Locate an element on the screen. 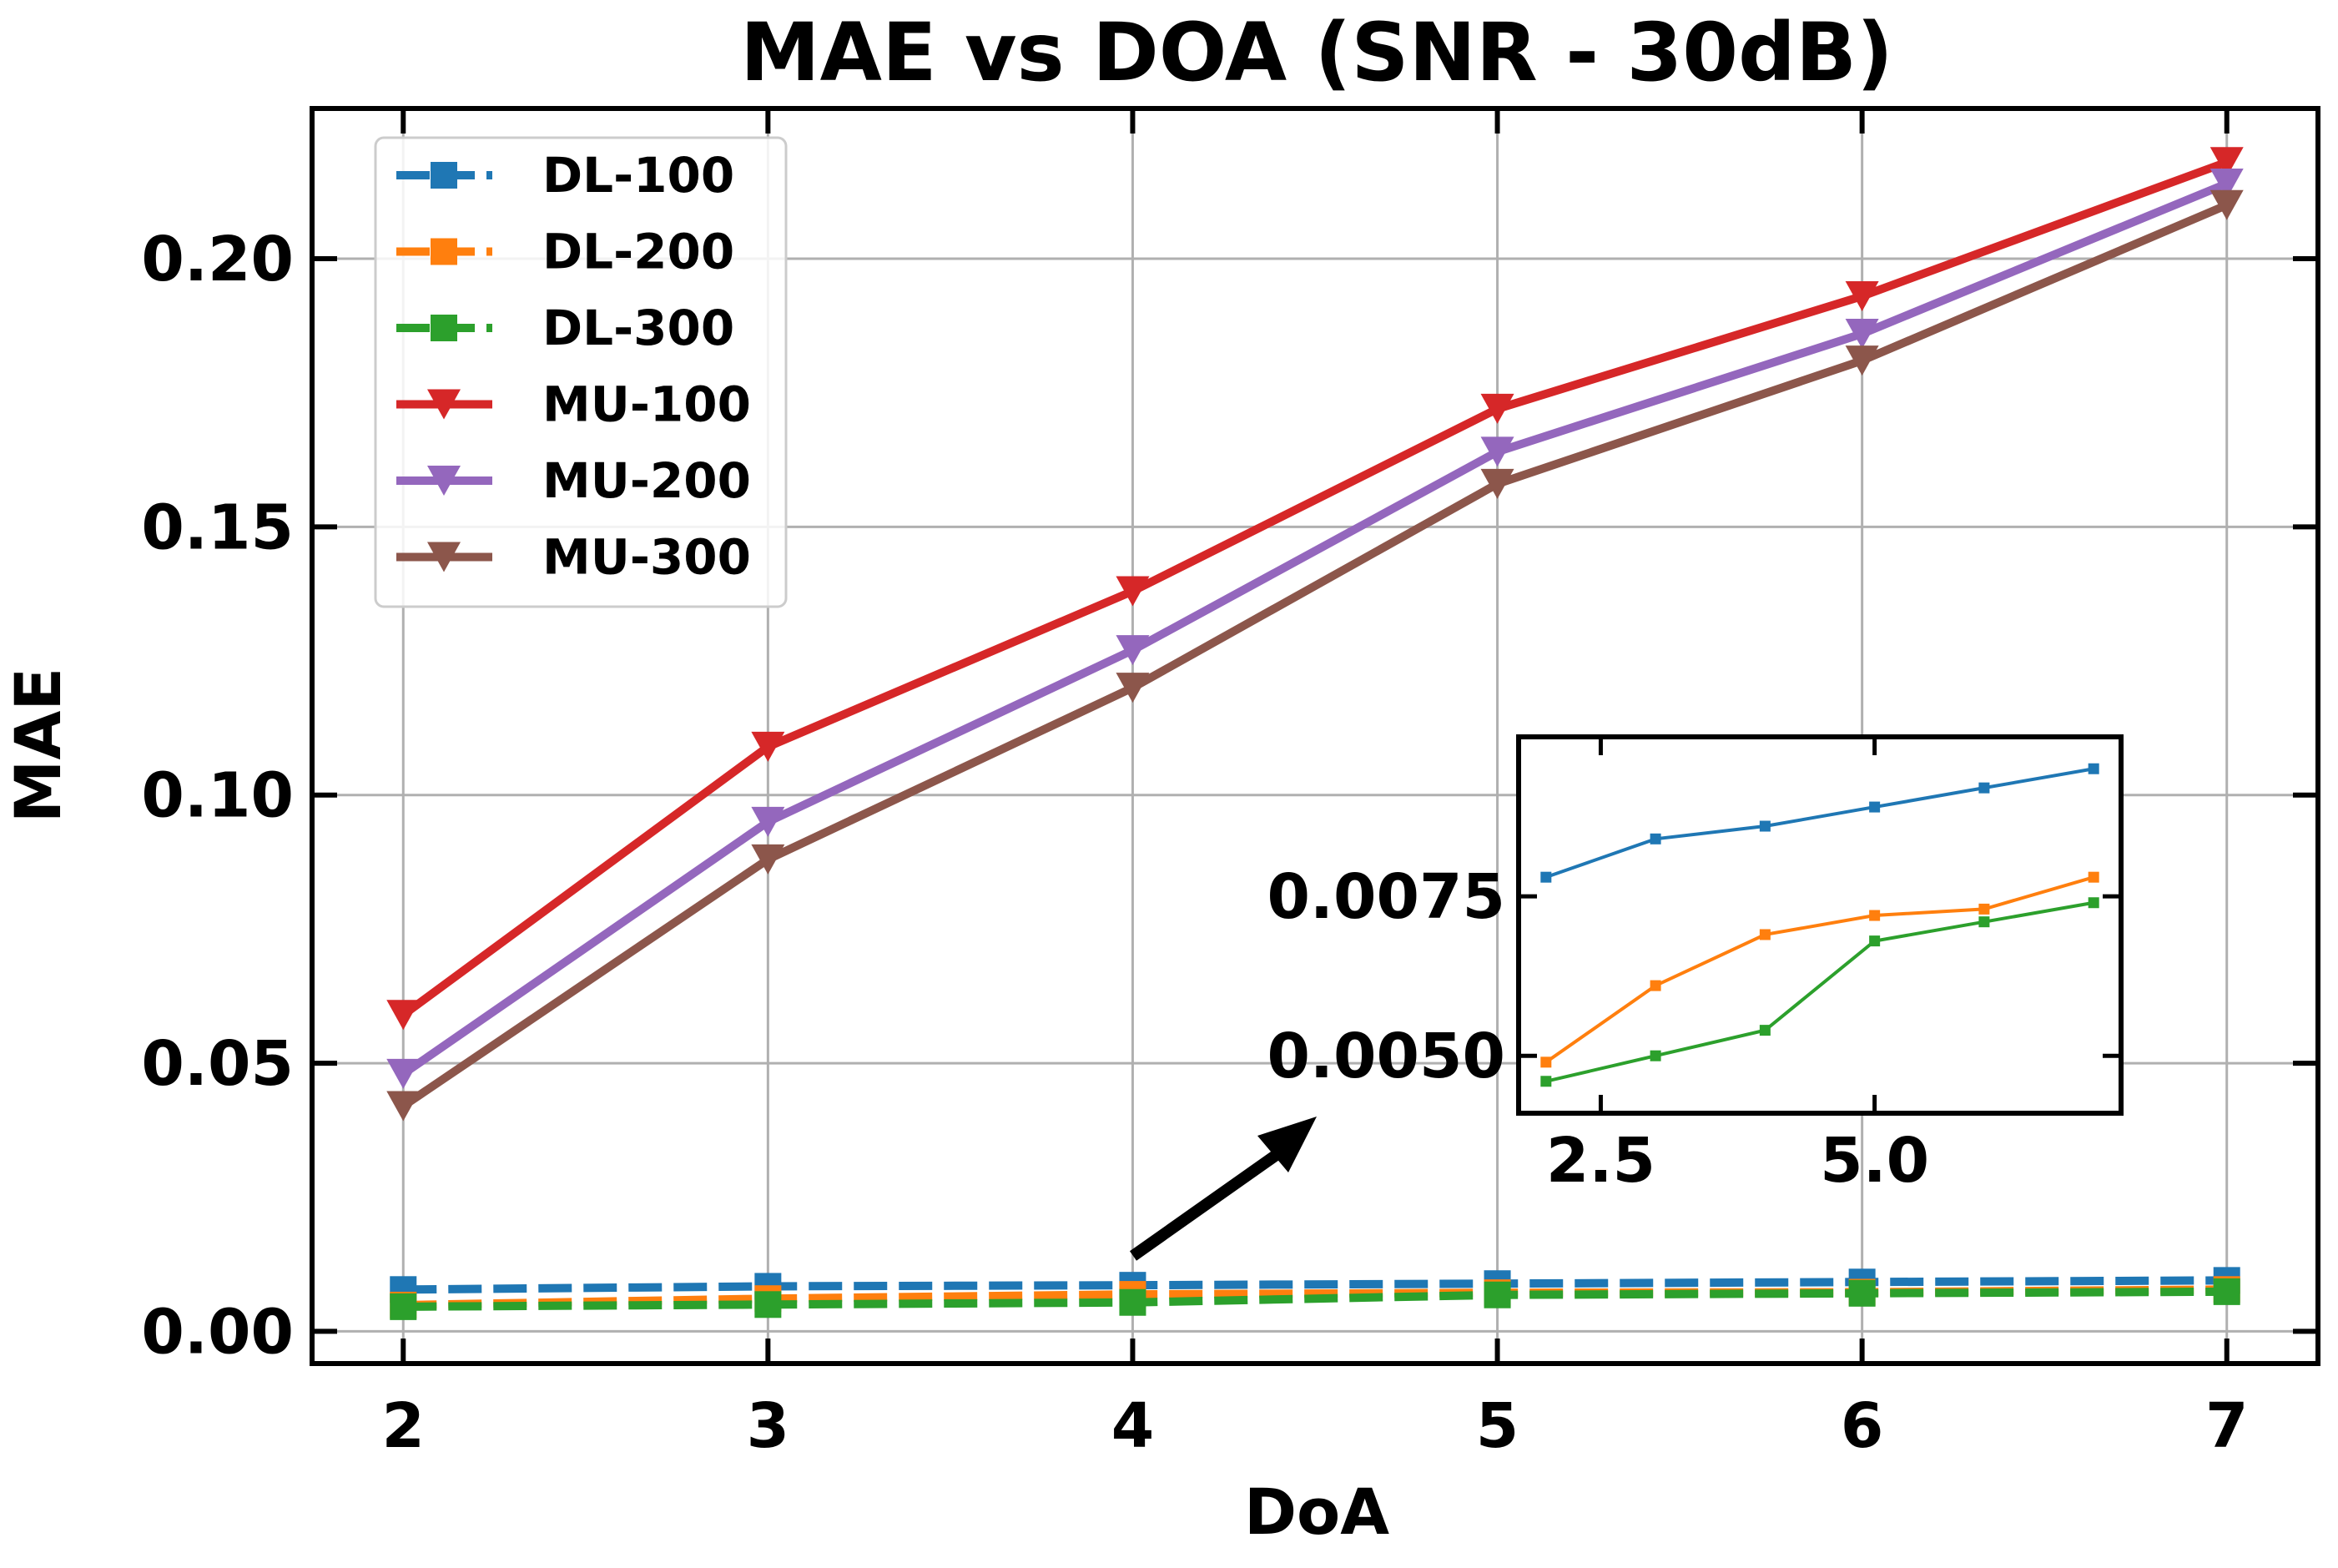 The height and width of the screenshot is (1568, 2338). legend-item-dl-300: DL-300 is located at coordinates (565, 328).